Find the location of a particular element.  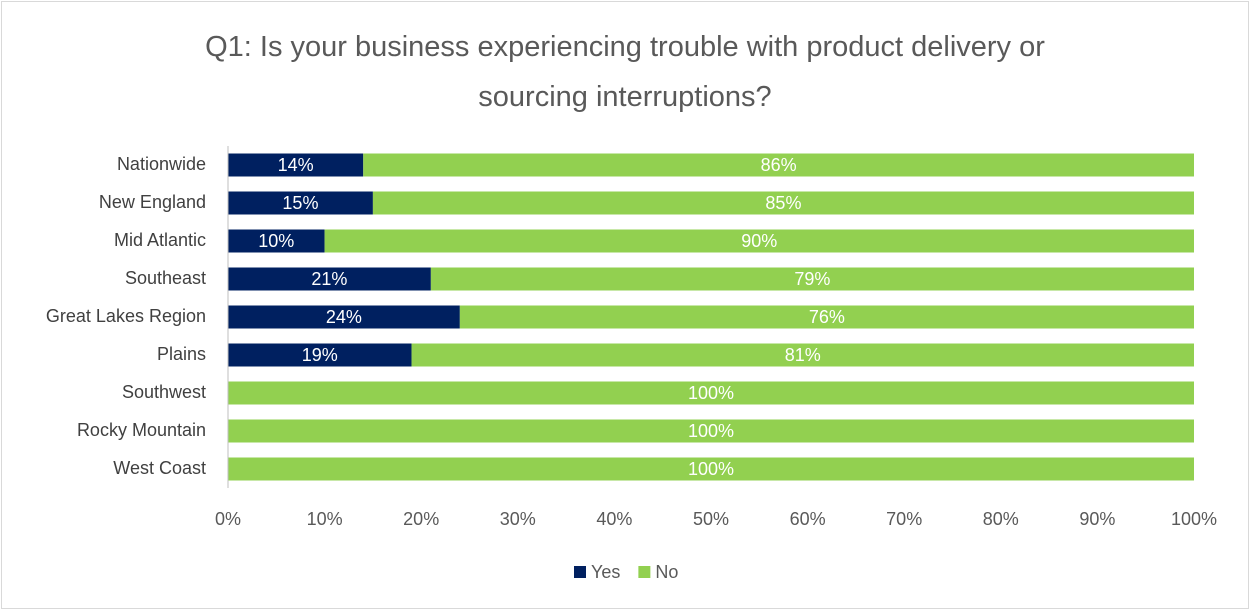

x-tick-label: 100% is located at coordinates (1194, 519).